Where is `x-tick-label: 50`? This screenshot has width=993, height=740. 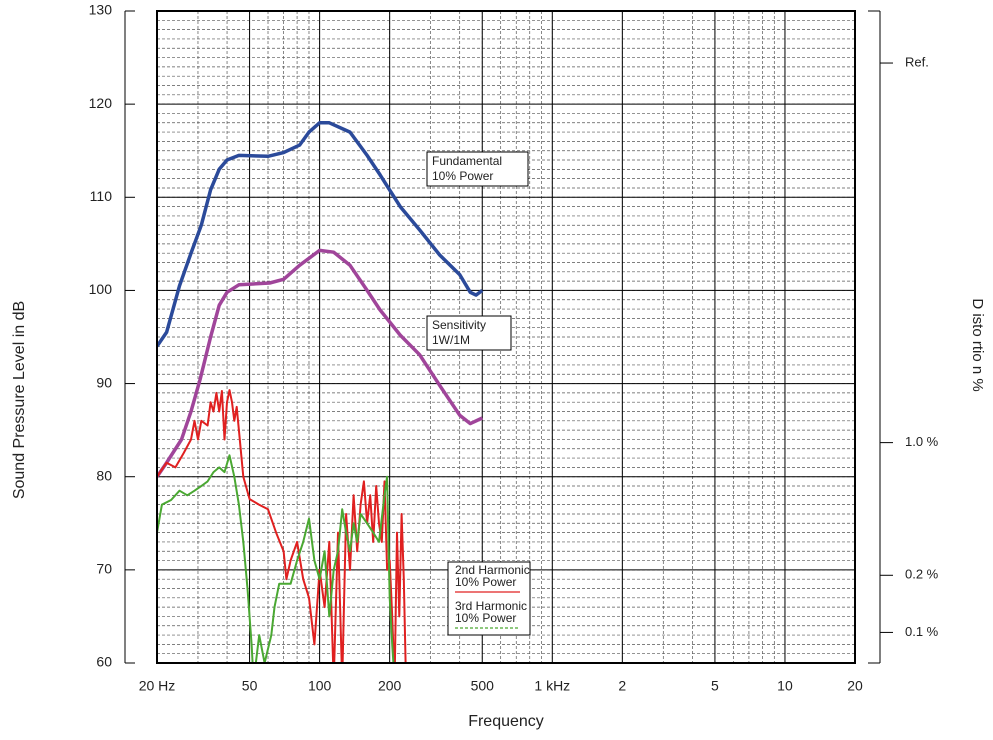
x-tick-label: 50 is located at coordinates (250, 686).